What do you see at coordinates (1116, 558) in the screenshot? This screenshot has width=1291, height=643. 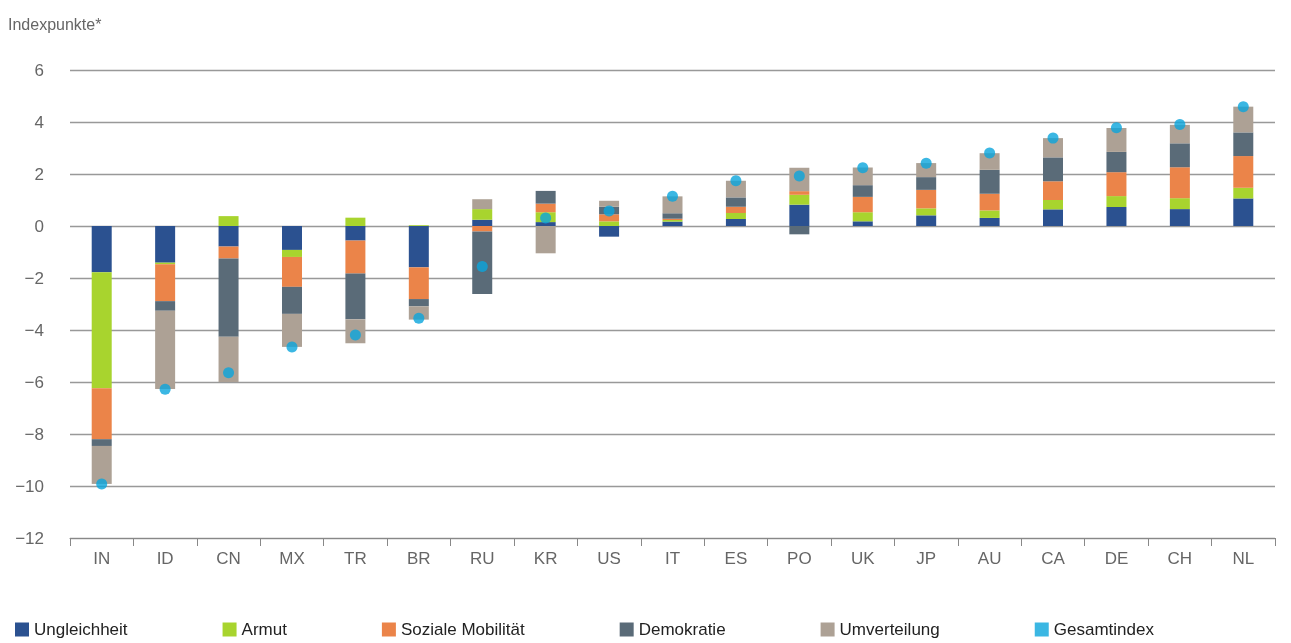 I see `x-tick-label: DE` at bounding box center [1116, 558].